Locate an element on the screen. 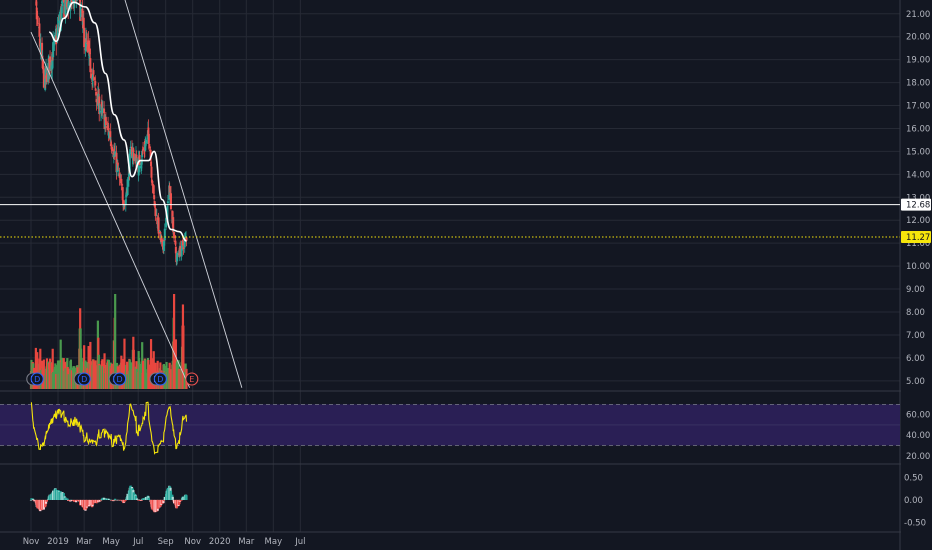 The image size is (932, 550). price-tick-label: 15.00 is located at coordinates (918, 152).